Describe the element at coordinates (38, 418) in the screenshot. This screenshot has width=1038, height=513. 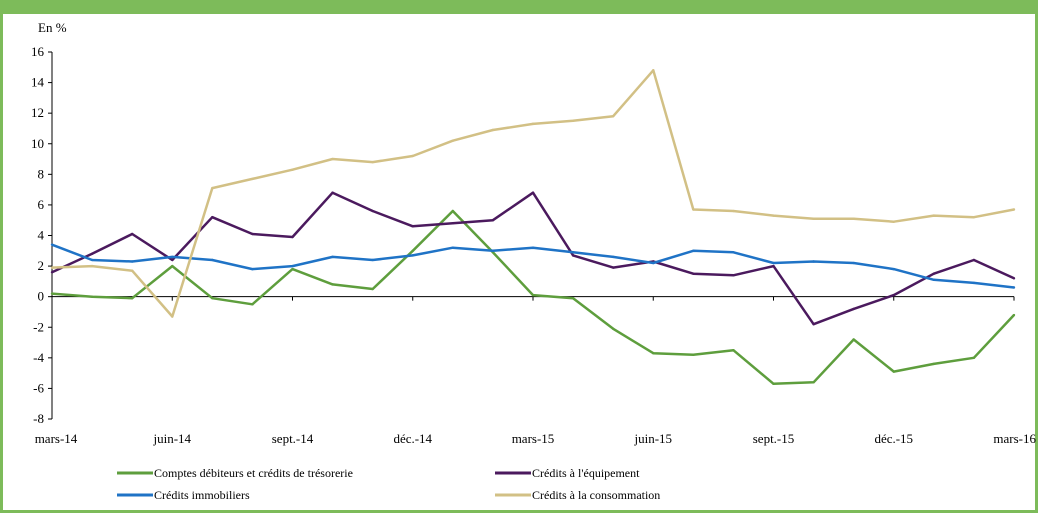
I see `y-tick-label: -8` at that location.